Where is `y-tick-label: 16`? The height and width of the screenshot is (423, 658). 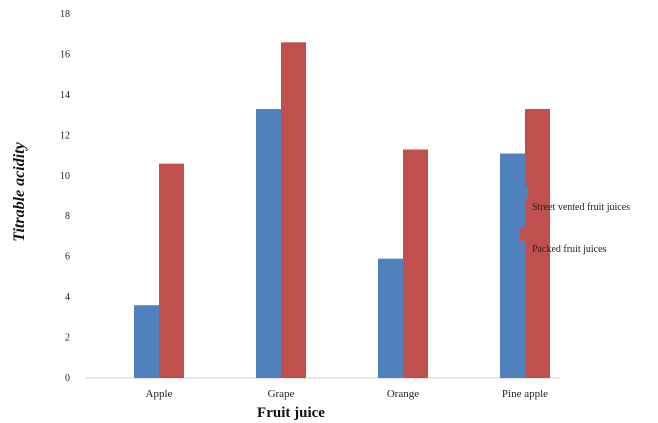
y-tick-label: 16 is located at coordinates (65, 54).